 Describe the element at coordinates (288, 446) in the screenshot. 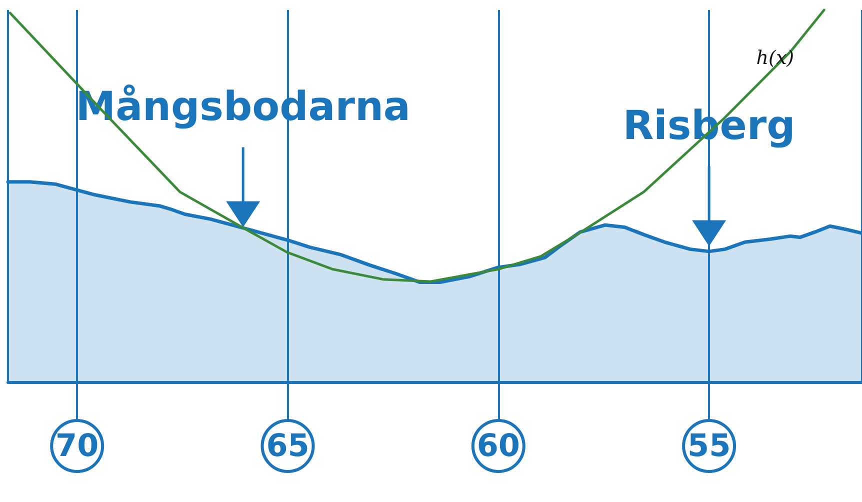

I see `x-tick-label: 65` at that location.